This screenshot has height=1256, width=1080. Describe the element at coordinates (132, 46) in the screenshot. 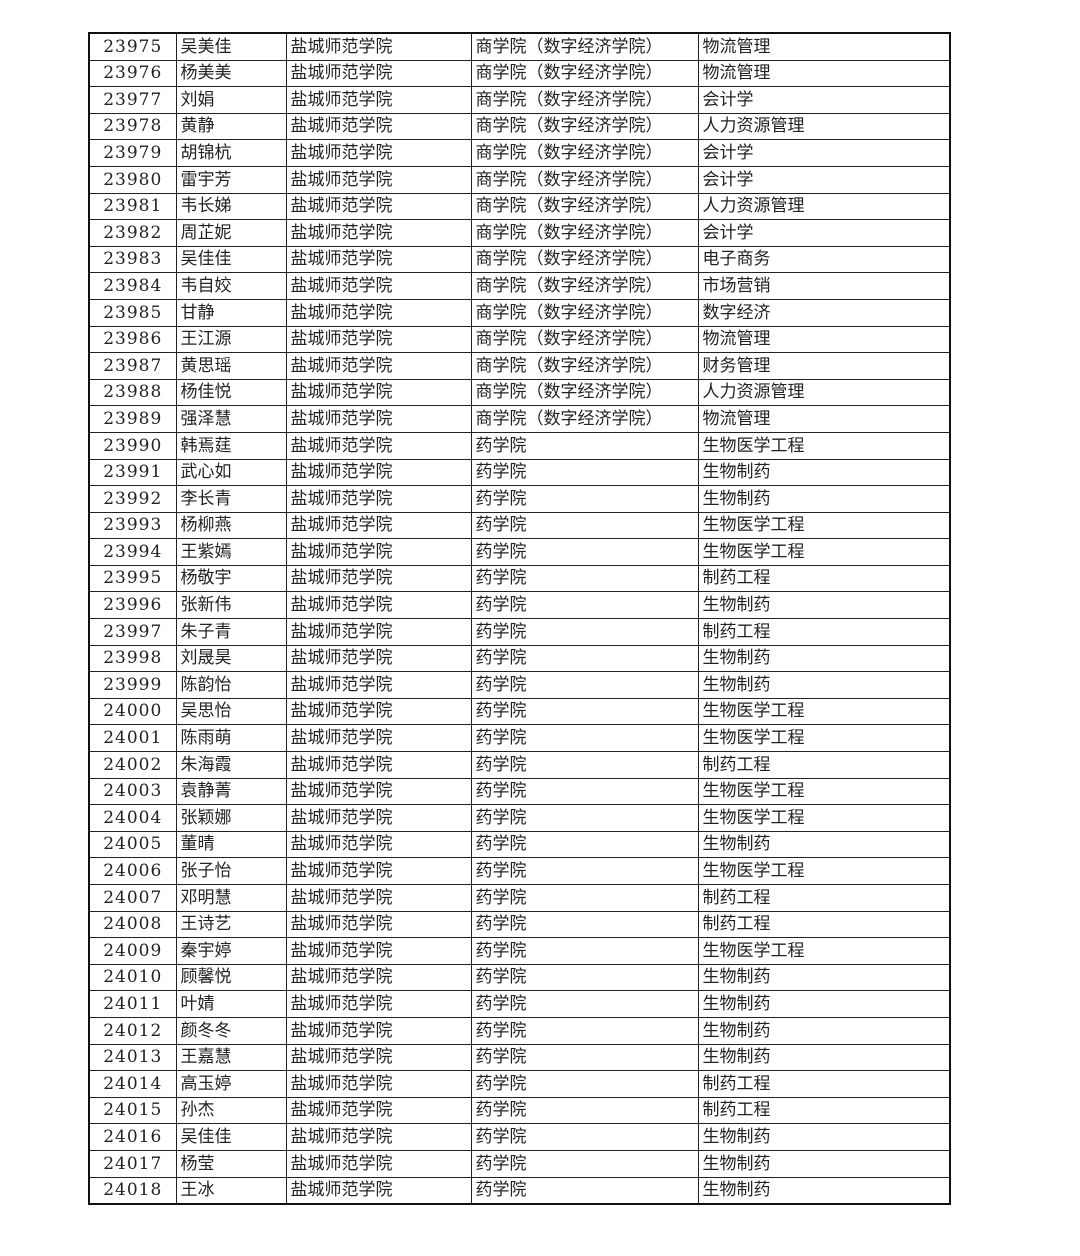

I see `row-number-cell: 23975` at that location.